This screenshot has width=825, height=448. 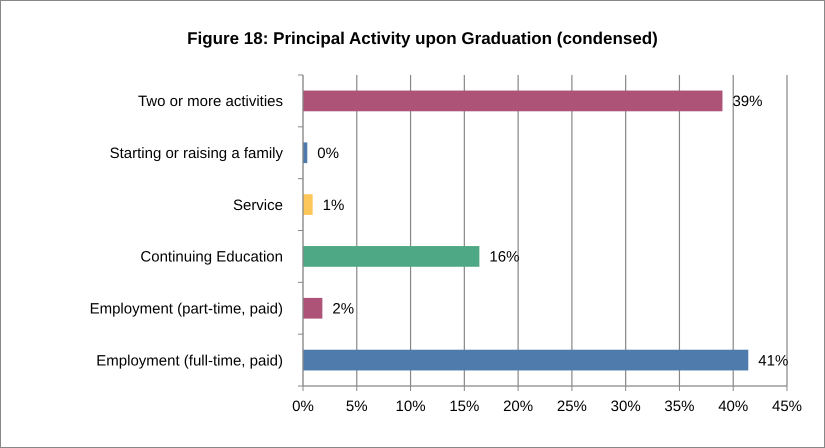 What do you see at coordinates (343, 309) in the screenshot?
I see `data-label: 2%` at bounding box center [343, 309].